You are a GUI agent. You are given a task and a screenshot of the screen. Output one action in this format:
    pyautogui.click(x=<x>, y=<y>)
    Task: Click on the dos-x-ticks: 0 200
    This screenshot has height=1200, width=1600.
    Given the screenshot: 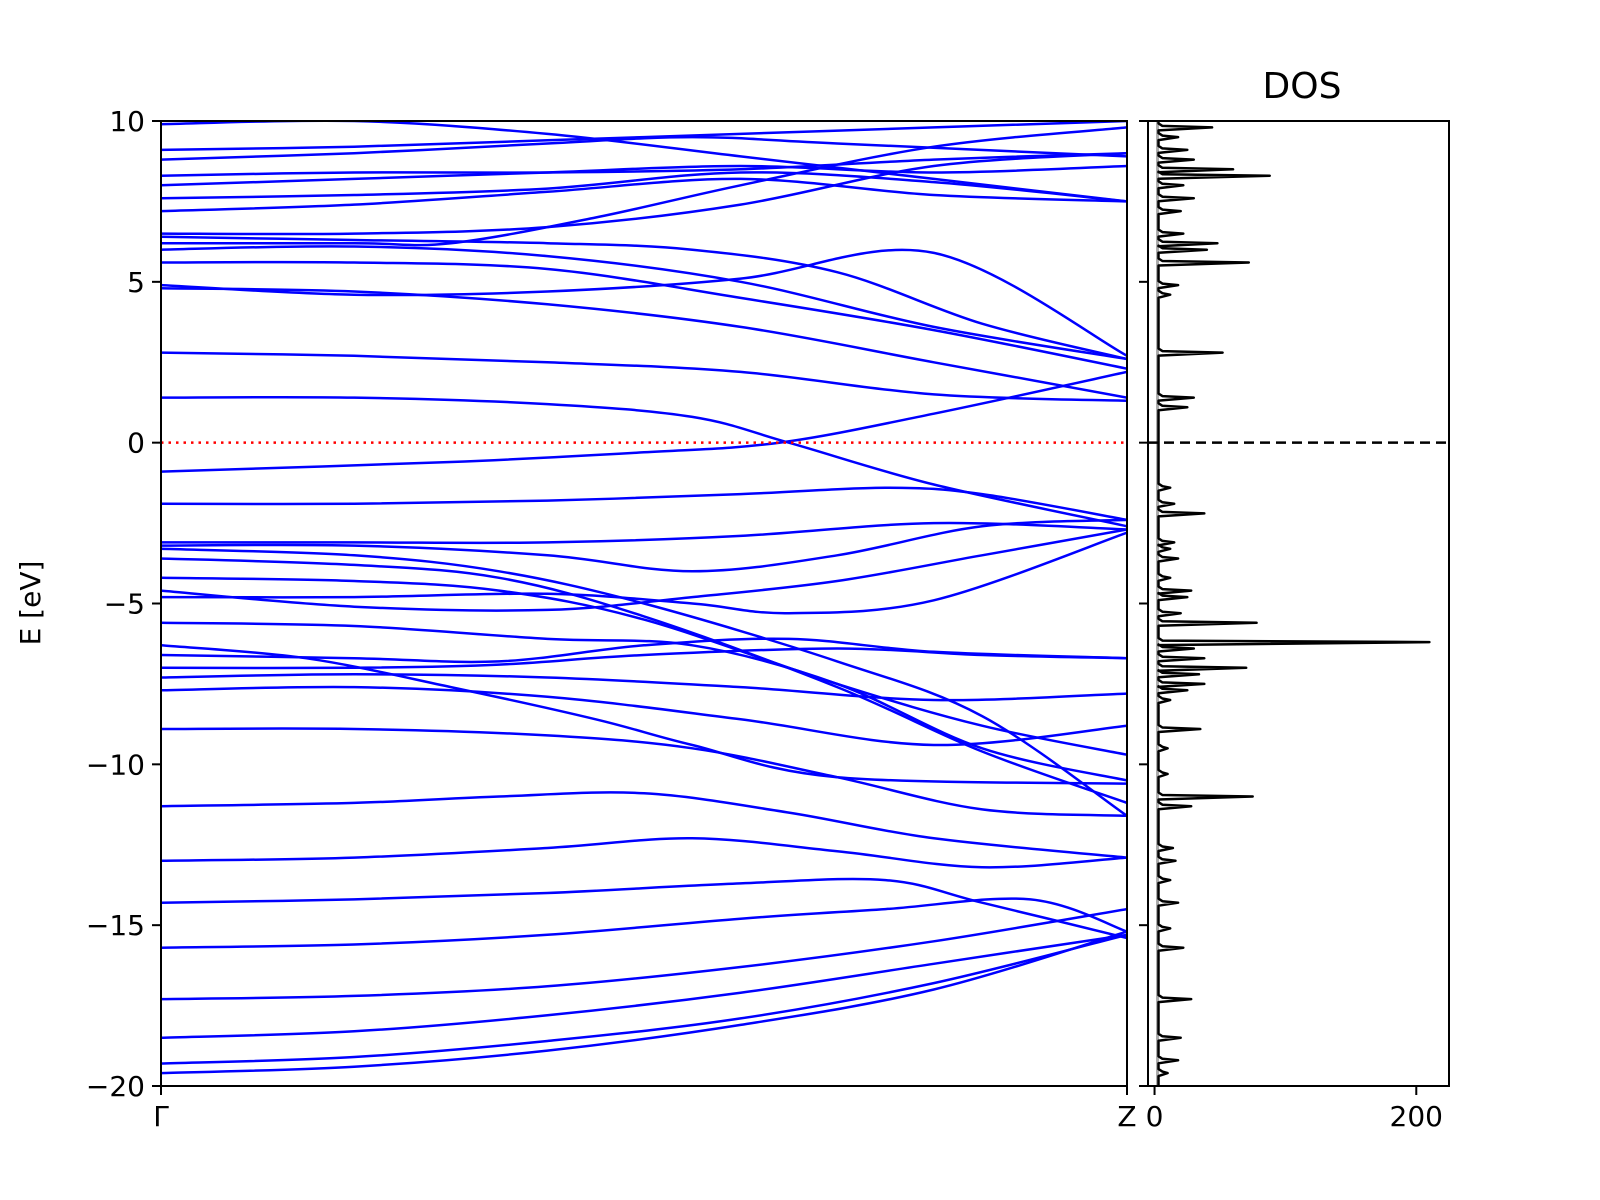 What is the action you would take?
    pyautogui.click(x=1294, y=1109)
    